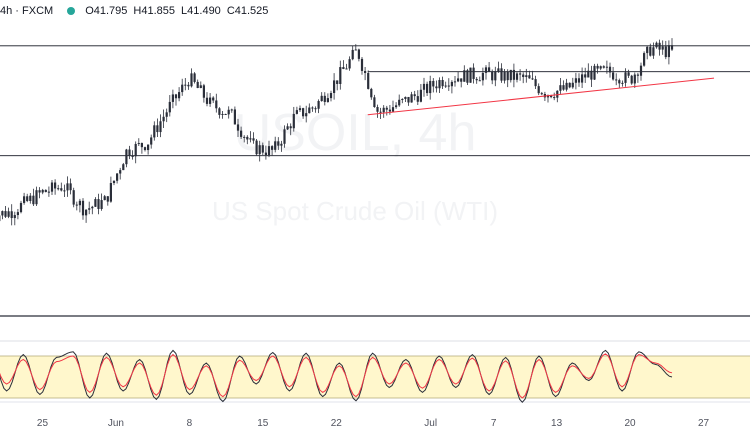 The width and height of the screenshot is (750, 430). I want to click on ohlc-high: H41.855, so click(154, 11).